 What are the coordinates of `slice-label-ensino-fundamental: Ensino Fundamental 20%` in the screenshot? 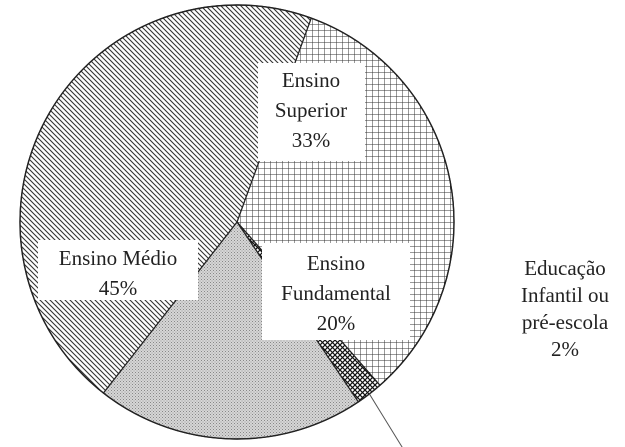 It's located at (336, 291).